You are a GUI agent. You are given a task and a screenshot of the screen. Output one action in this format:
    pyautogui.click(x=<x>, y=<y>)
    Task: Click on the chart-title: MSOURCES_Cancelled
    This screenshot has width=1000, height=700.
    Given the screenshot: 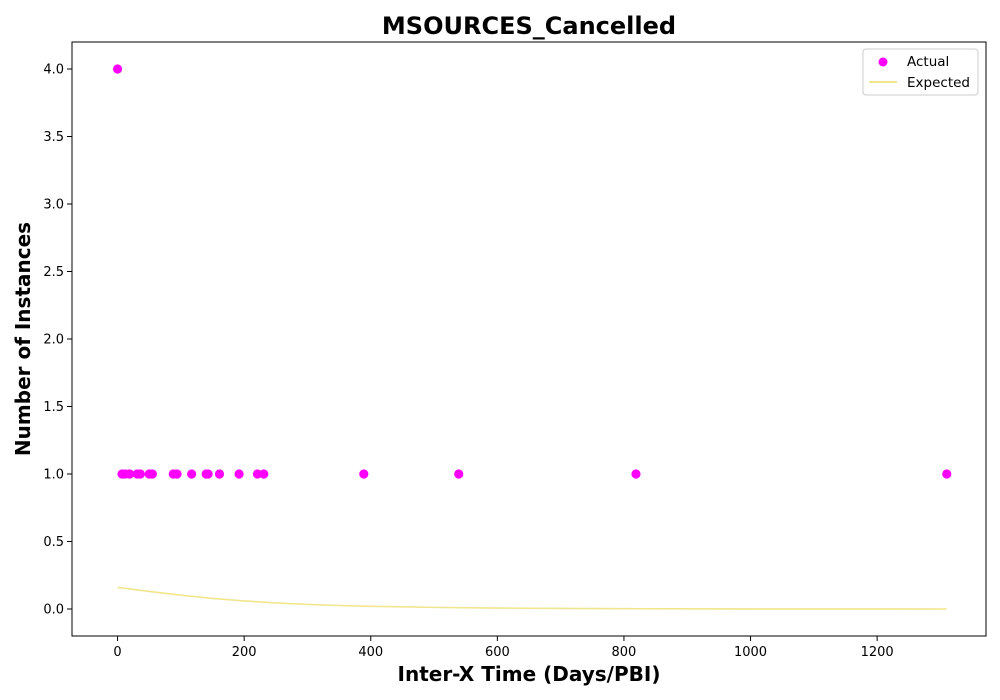 What is the action you would take?
    pyautogui.click(x=529, y=26)
    